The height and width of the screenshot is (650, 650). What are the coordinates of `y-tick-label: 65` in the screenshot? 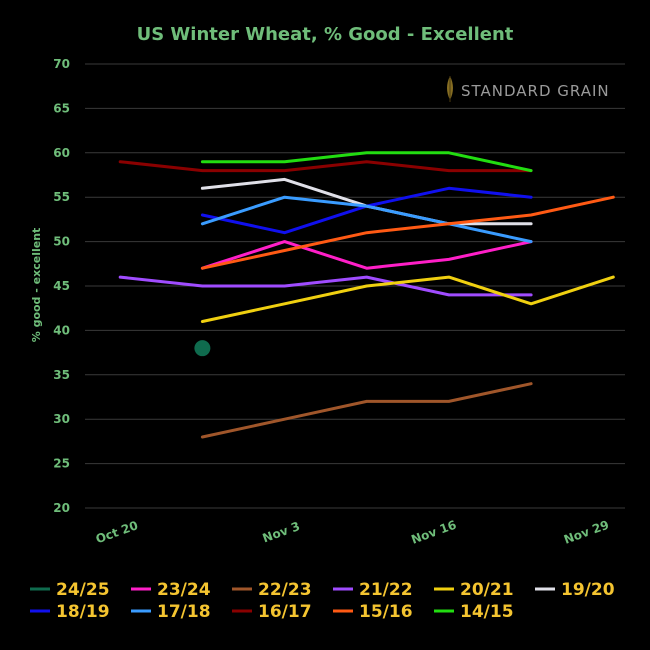 It's located at (61, 108).